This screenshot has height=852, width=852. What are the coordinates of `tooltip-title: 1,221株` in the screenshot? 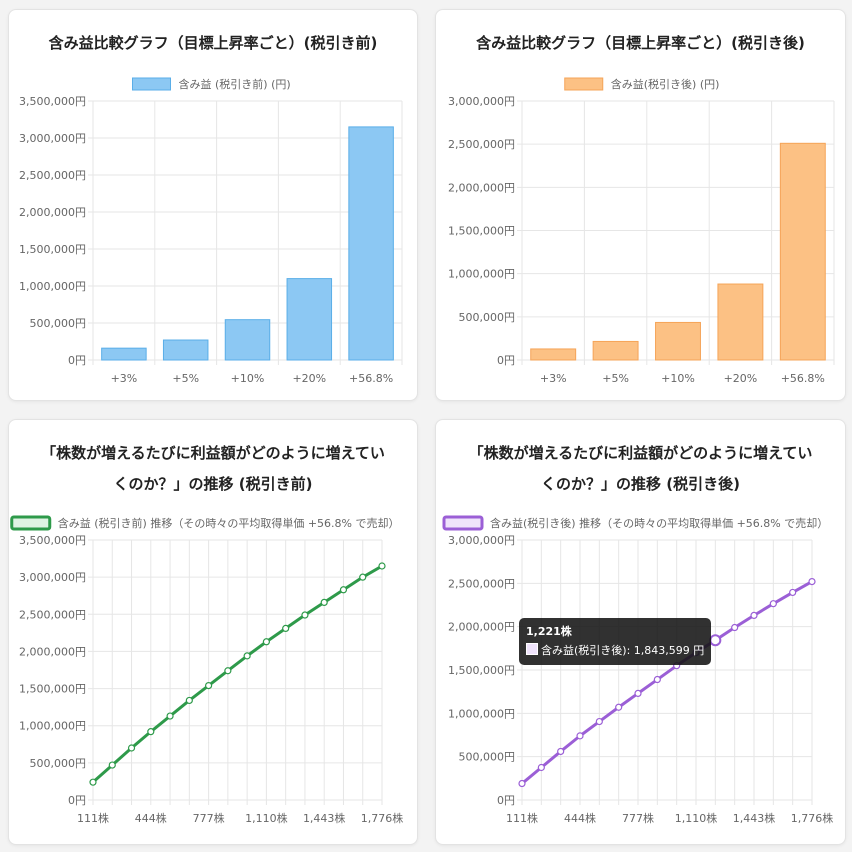 It's located at (549, 631).